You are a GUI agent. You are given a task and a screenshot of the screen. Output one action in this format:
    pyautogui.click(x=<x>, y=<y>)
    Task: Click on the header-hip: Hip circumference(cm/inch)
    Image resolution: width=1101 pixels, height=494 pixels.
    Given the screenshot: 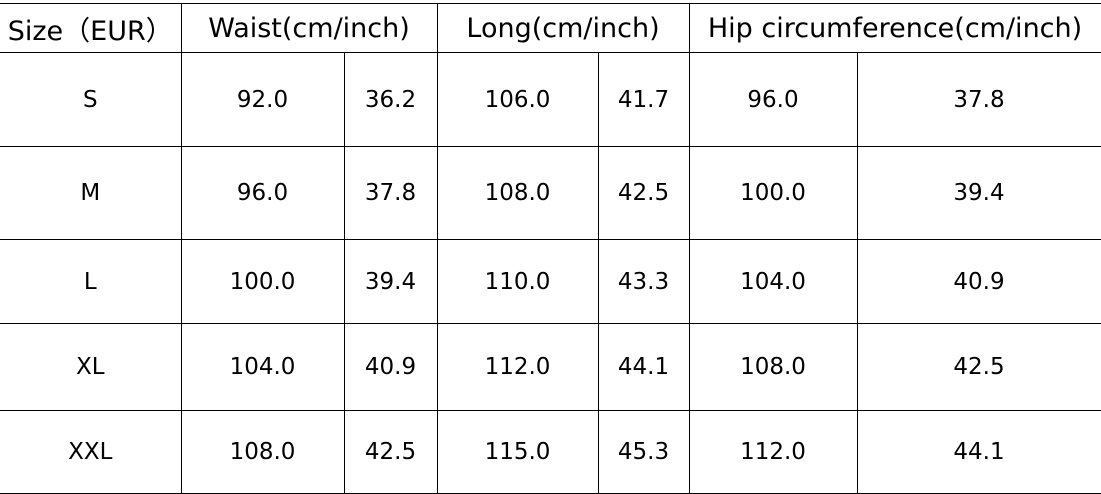 What is the action you would take?
    pyautogui.click(x=894, y=28)
    